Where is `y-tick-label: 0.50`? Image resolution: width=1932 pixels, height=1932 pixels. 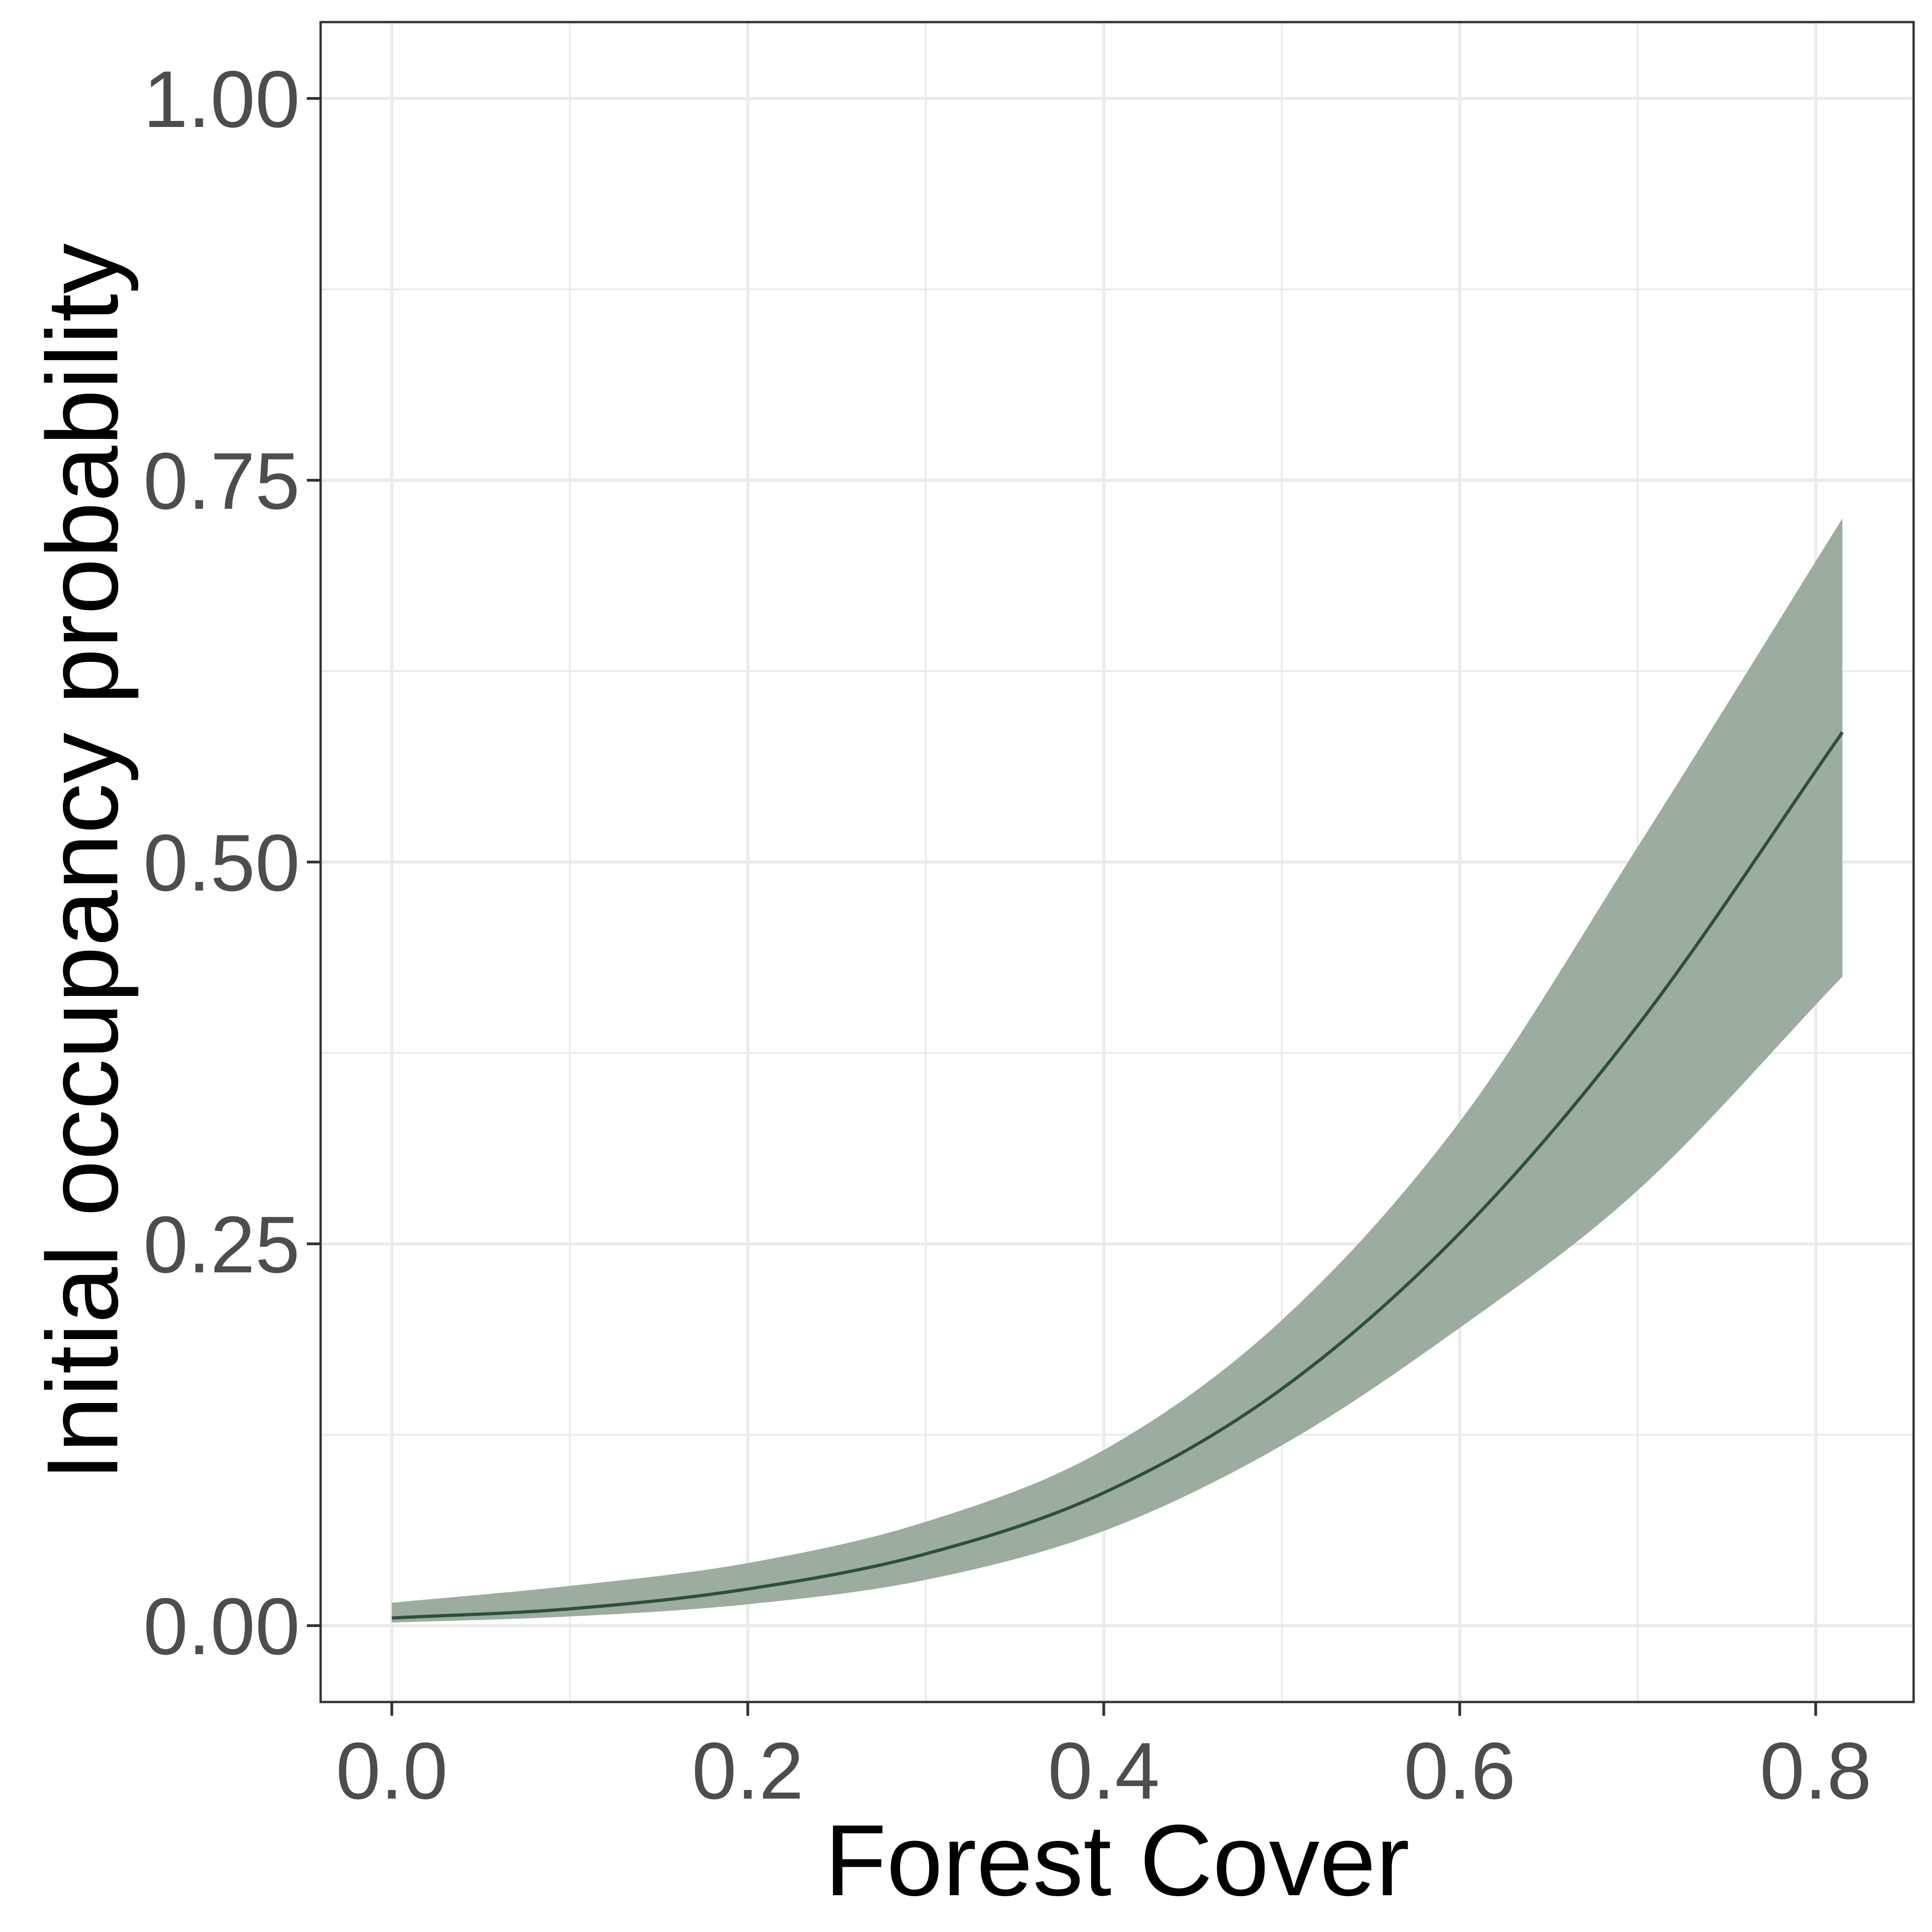 y-tick-label: 0.50 is located at coordinates (221, 863).